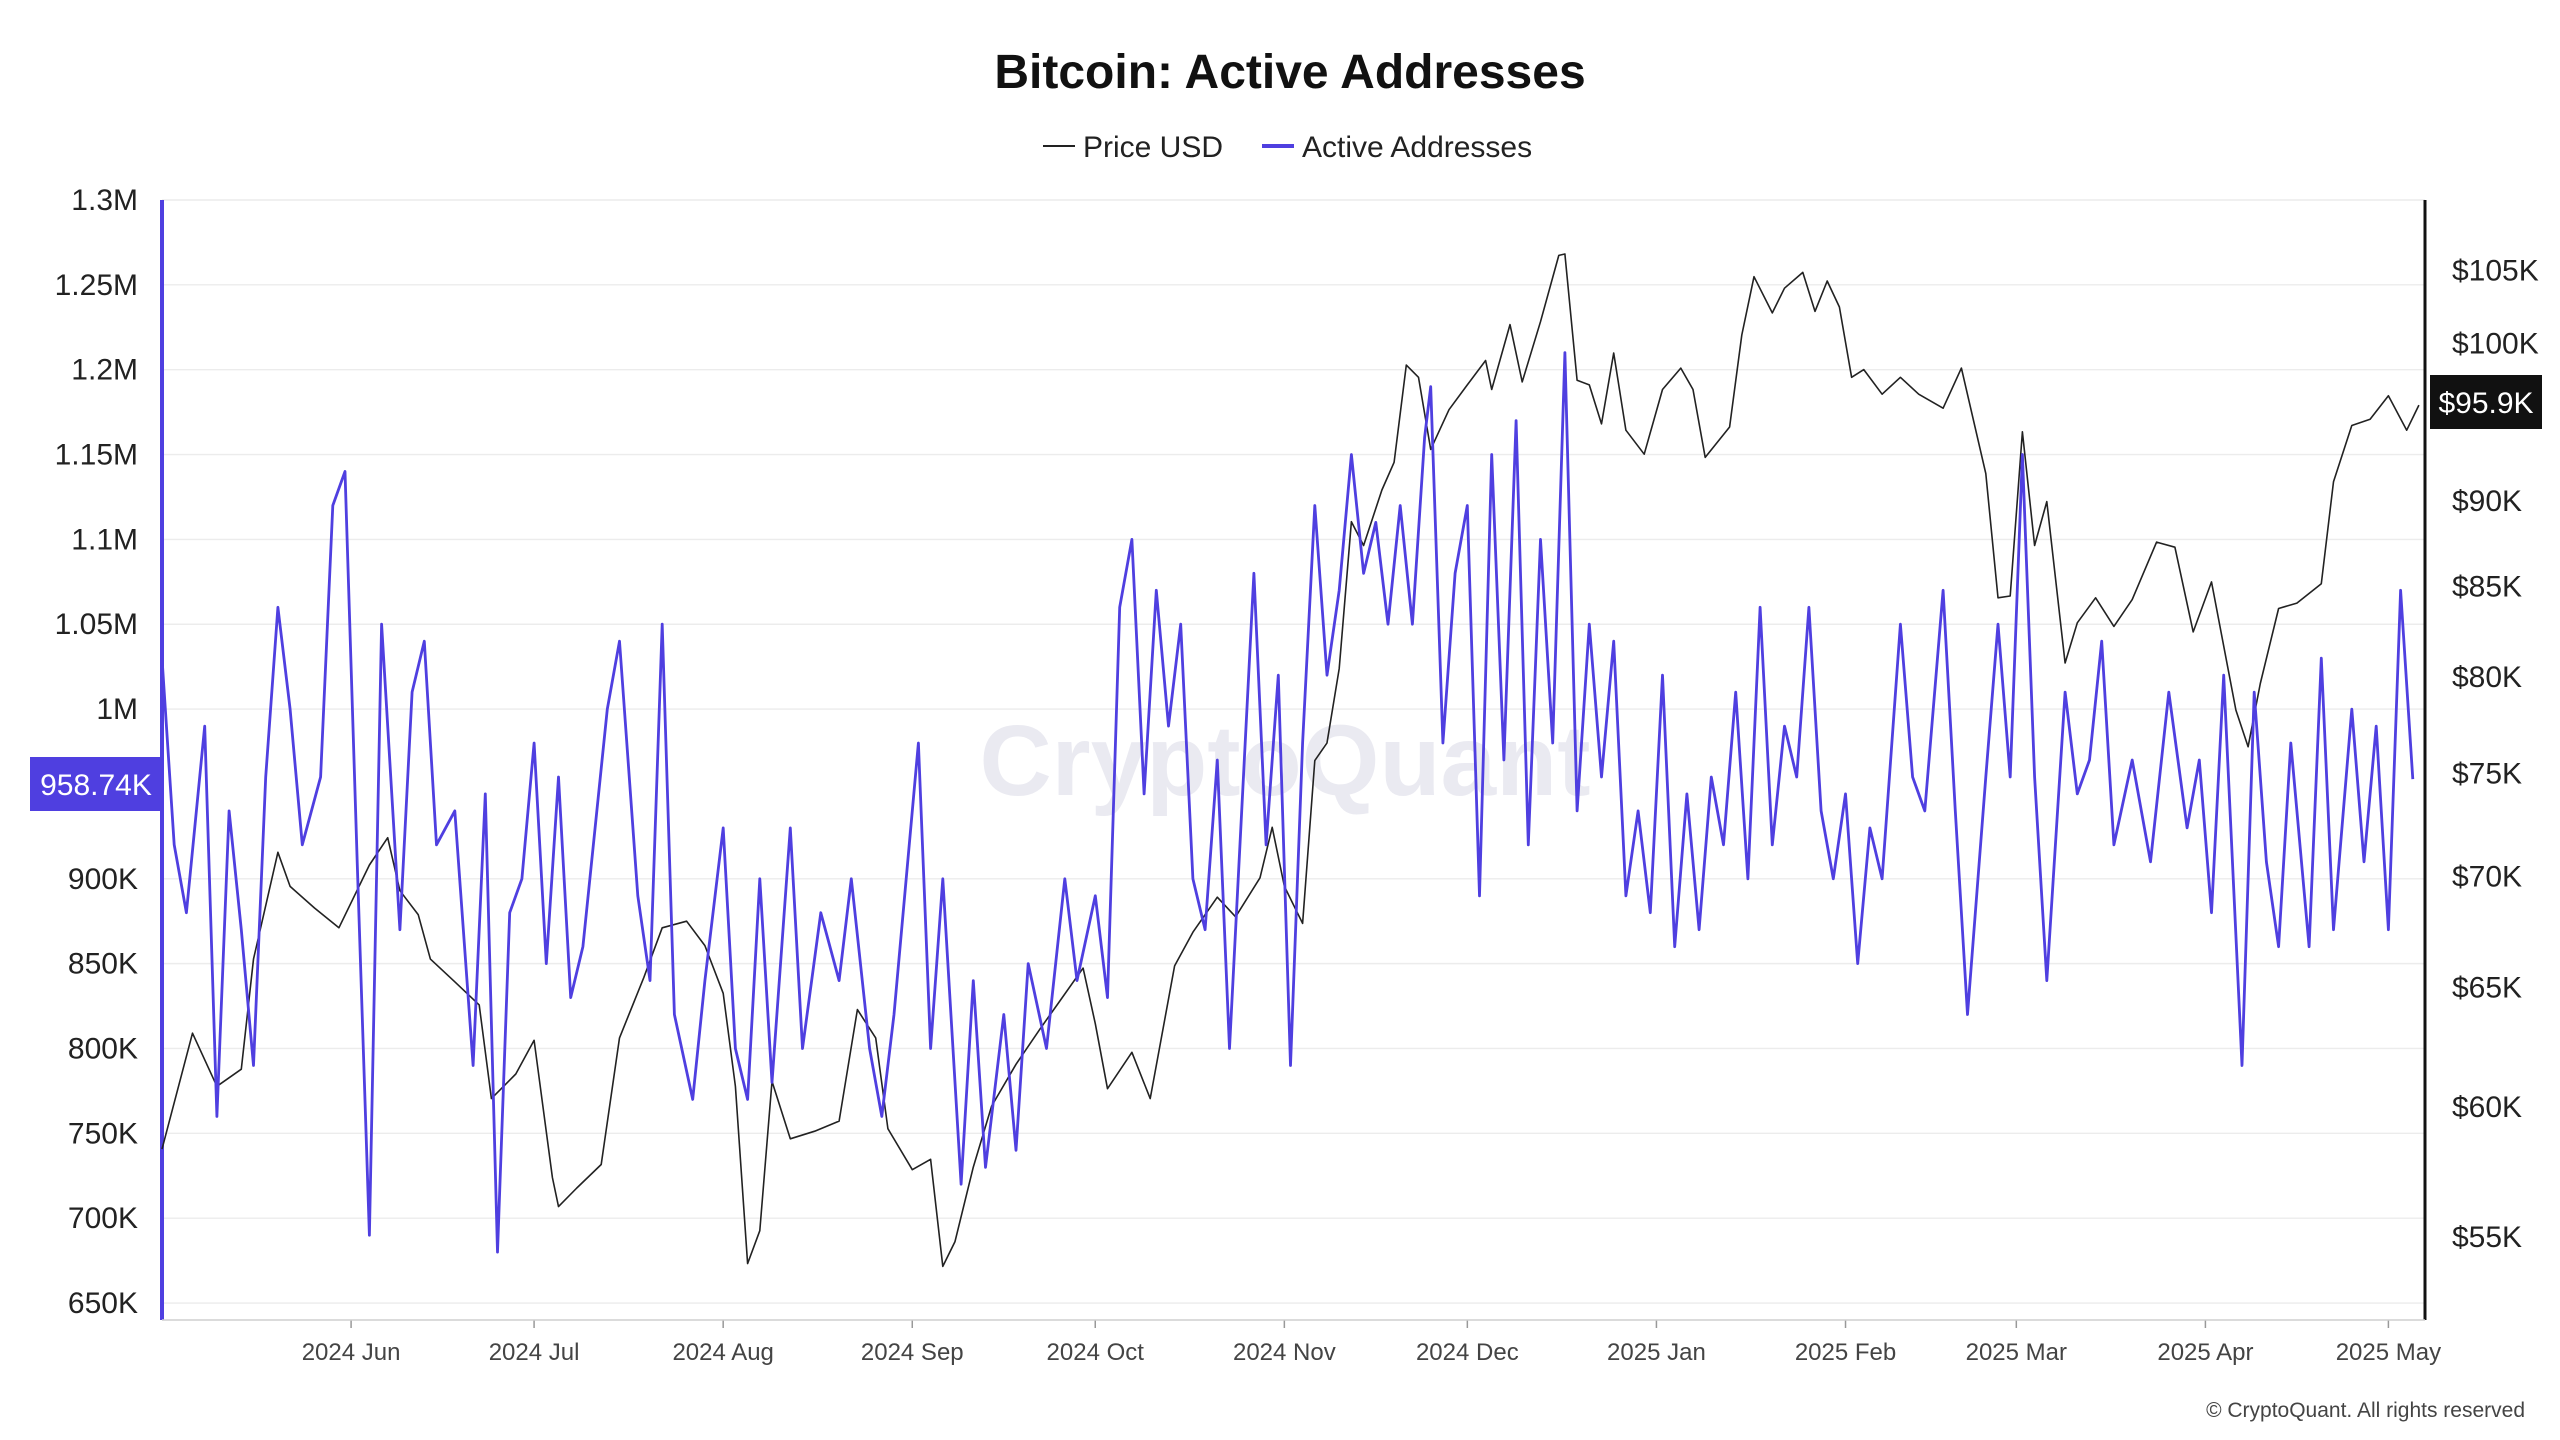  Describe the element at coordinates (2487, 677) in the screenshot. I see `y-right-tick-label: $80K` at that location.